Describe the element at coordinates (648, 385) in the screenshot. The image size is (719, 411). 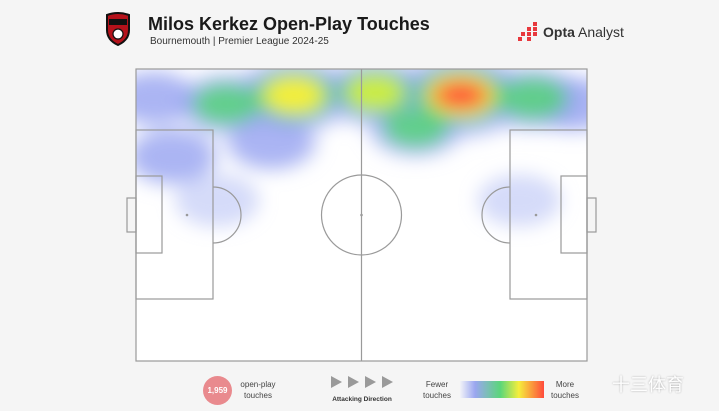
I see `watermark: 十三体育` at that location.